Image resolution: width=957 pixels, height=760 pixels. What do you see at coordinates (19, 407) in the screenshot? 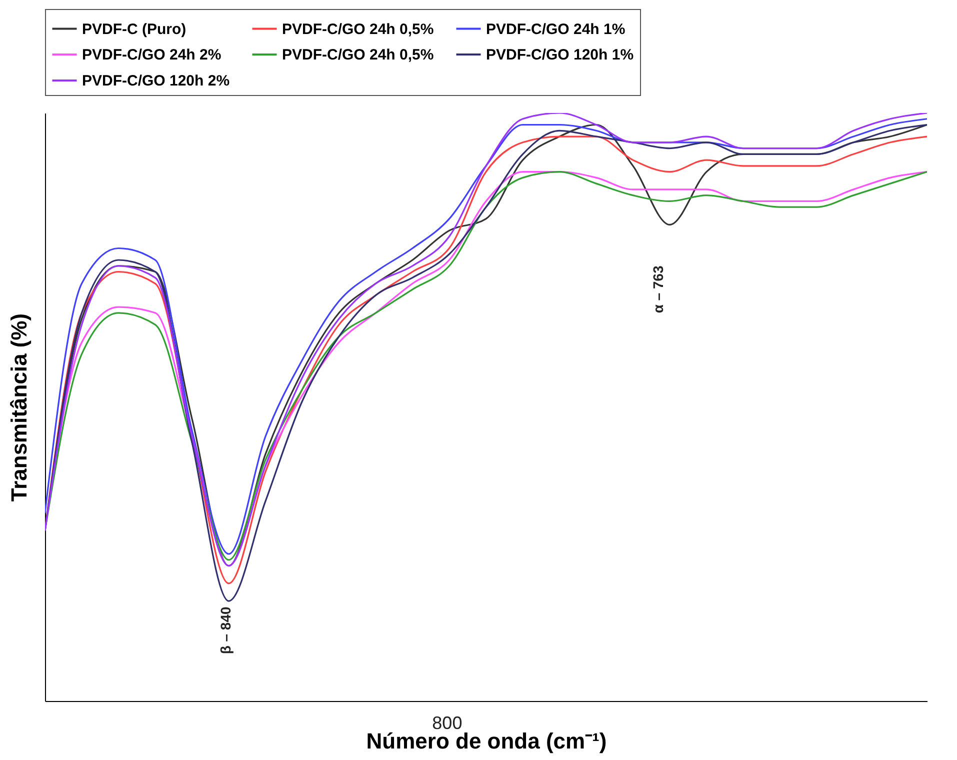
I see `y-axis-title: Transmitância (%)` at bounding box center [19, 407].